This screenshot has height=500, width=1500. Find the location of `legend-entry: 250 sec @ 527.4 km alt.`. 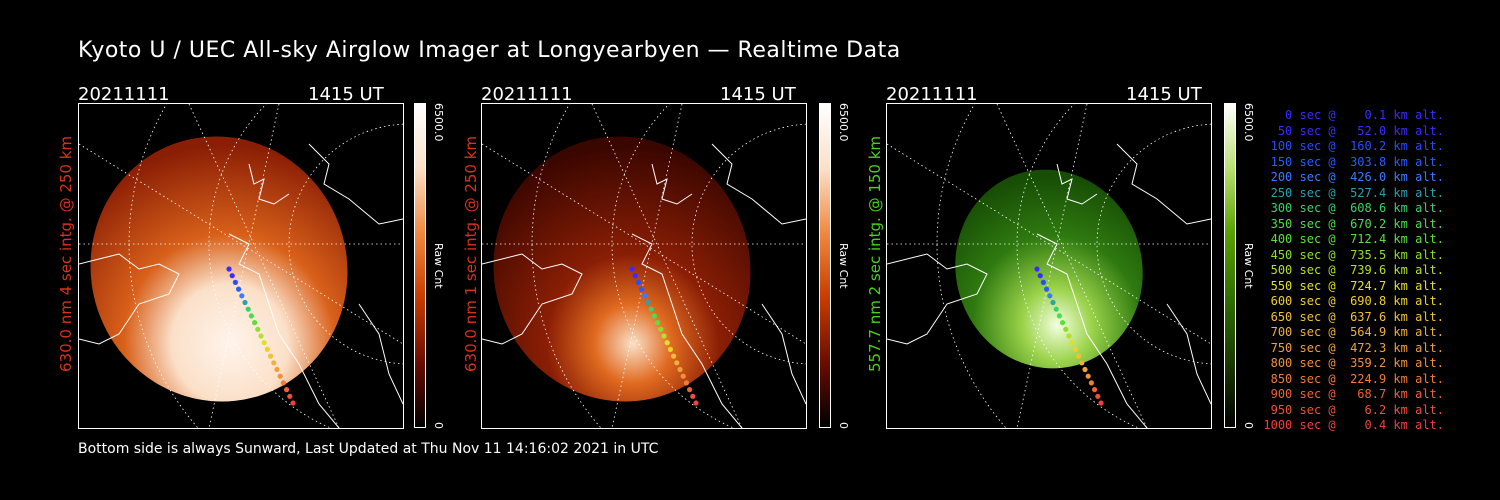

legend-entry: 250 sec @ 527.4 km alt. is located at coordinates (1353, 192).